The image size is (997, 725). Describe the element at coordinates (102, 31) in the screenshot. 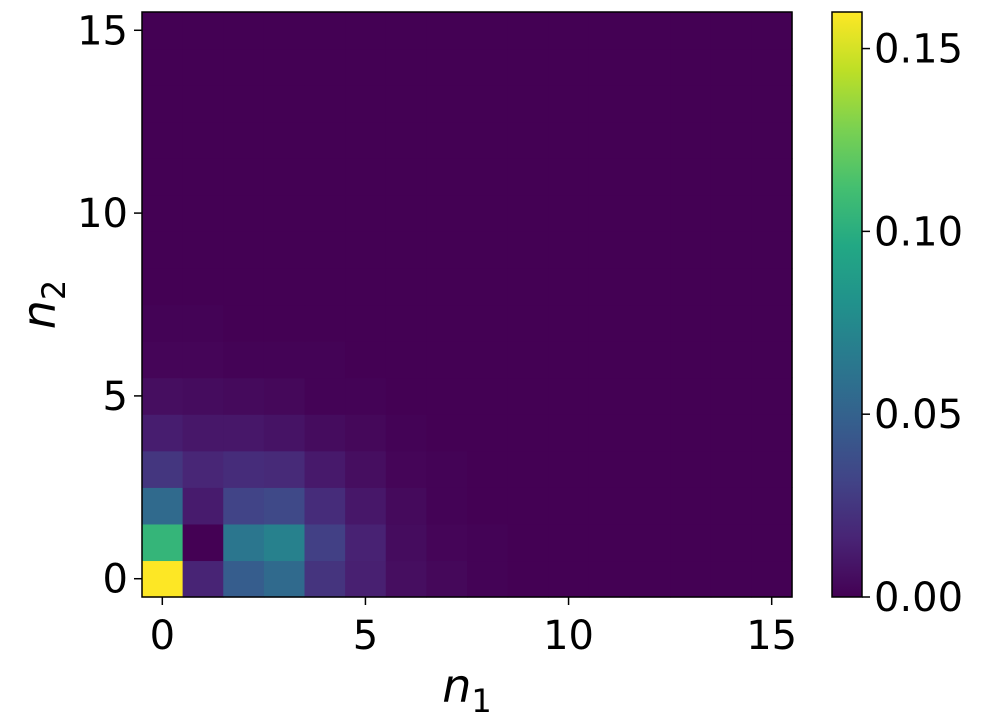

I see `y-tick-label: 15` at that location.